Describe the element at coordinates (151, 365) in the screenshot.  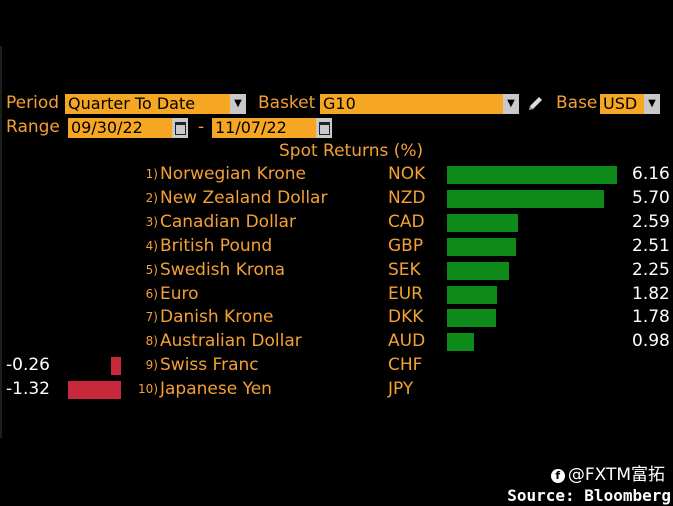
I see `row-rank: 9)` at that location.